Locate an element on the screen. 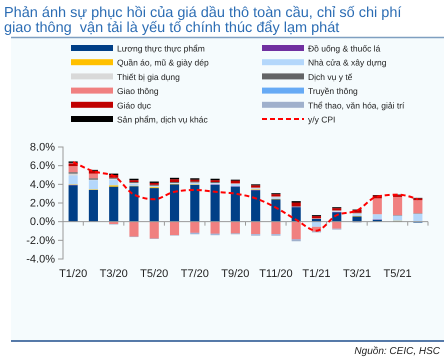 This screenshot has width=444, height=360. chart-title: Phản ánh sự phục hồi của giá dầu thô toàn cầu, chỉ số chi phí giao thông vận tải là yếu tố chính thúc đẩy lạm phát is located at coordinates (203, 20).